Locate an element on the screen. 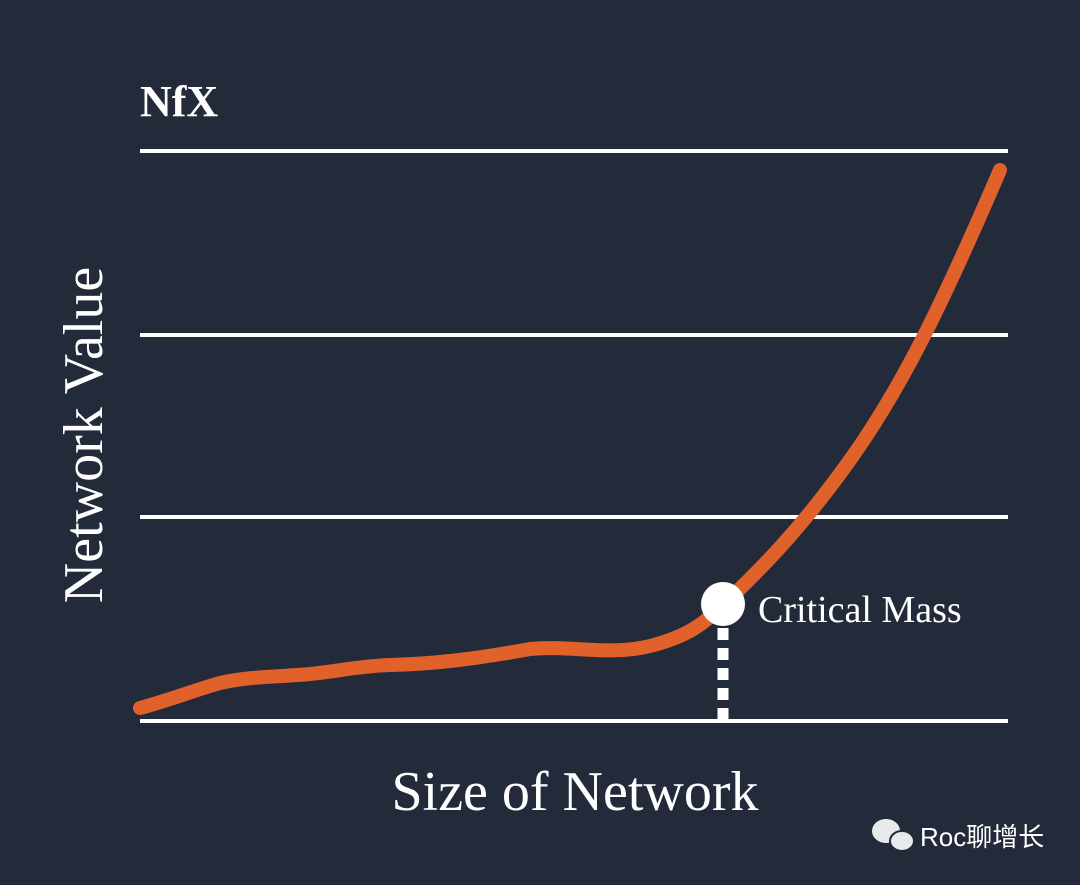  logo: NfX is located at coordinates (179, 101).